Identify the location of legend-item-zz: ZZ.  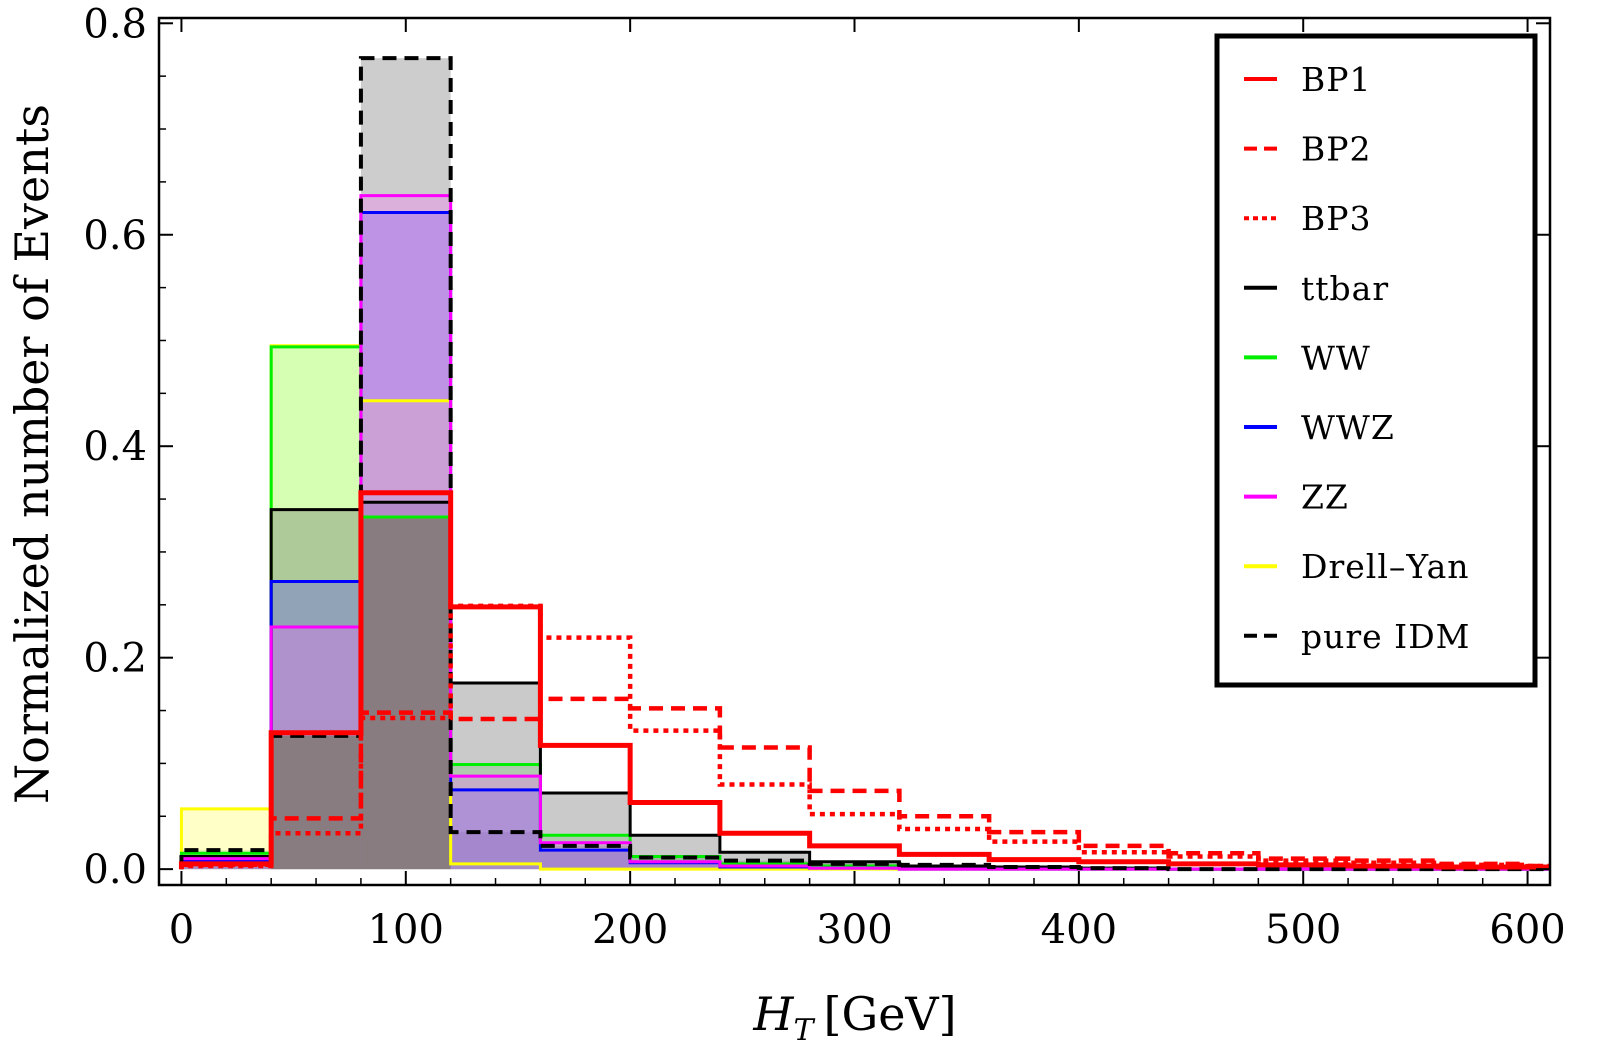
(1296, 497).